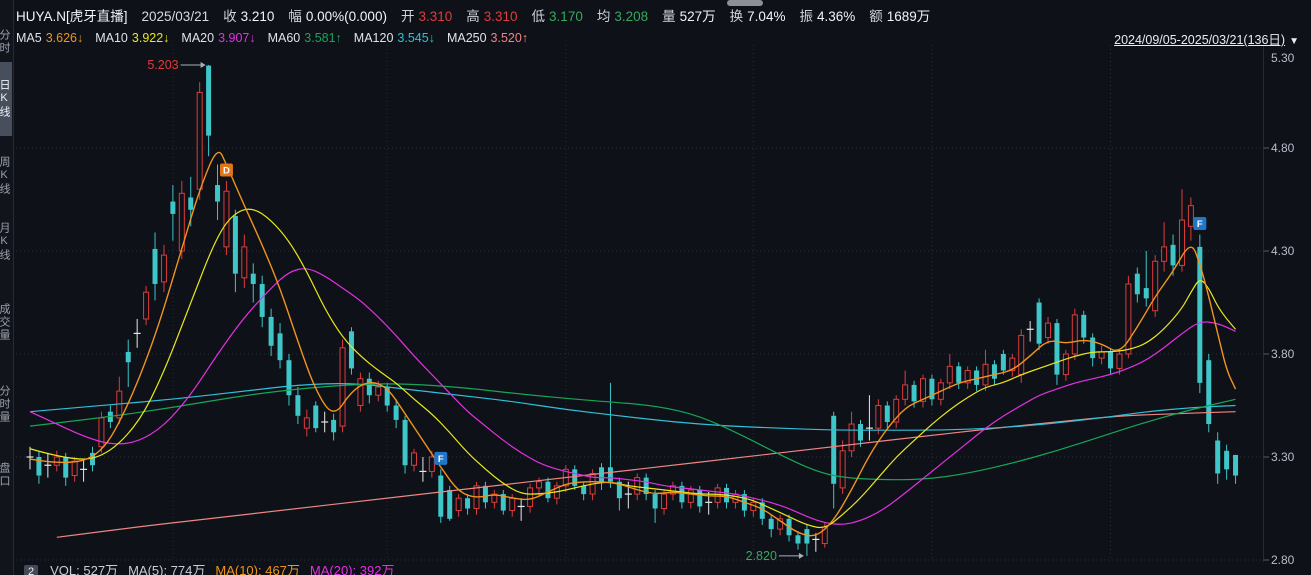 This screenshot has height=575, width=1311. Describe the element at coordinates (5, 176) in the screenshot. I see `sidebar-item-2: 周K线` at that location.